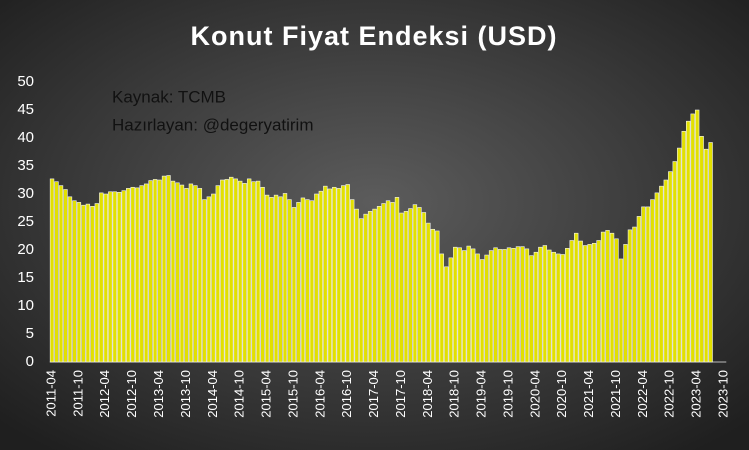 The height and width of the screenshot is (450, 749). What do you see at coordinates (346, 394) in the screenshot?
I see `x-tick-label: 2016-10` at bounding box center [346, 394].